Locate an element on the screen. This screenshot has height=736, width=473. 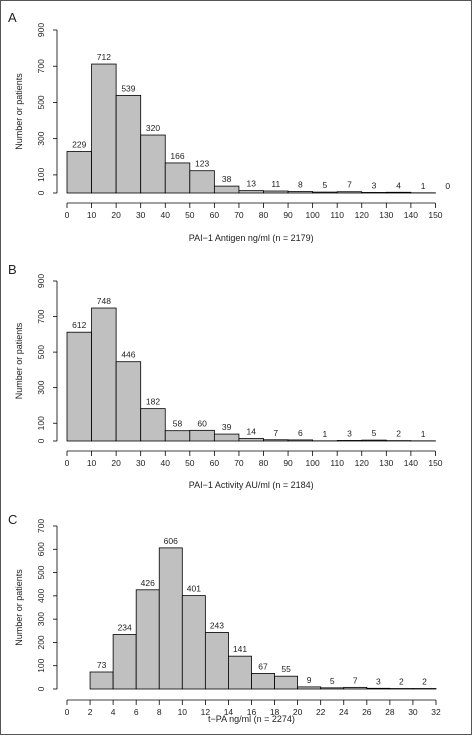
x-tick-label: 12 is located at coordinates (206, 712).